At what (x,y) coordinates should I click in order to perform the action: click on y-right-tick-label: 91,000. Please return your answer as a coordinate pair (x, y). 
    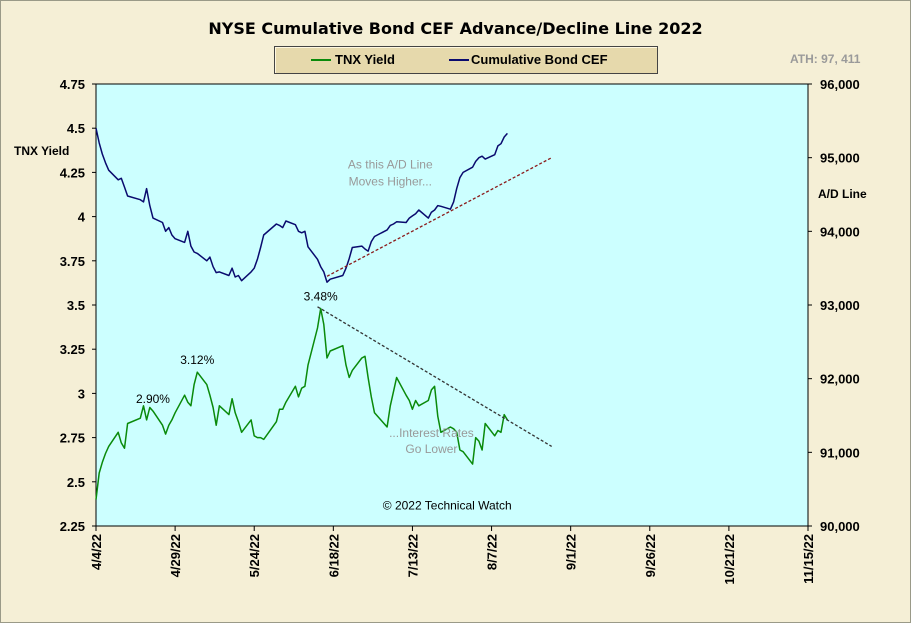
    Looking at the image, I should click on (840, 452).